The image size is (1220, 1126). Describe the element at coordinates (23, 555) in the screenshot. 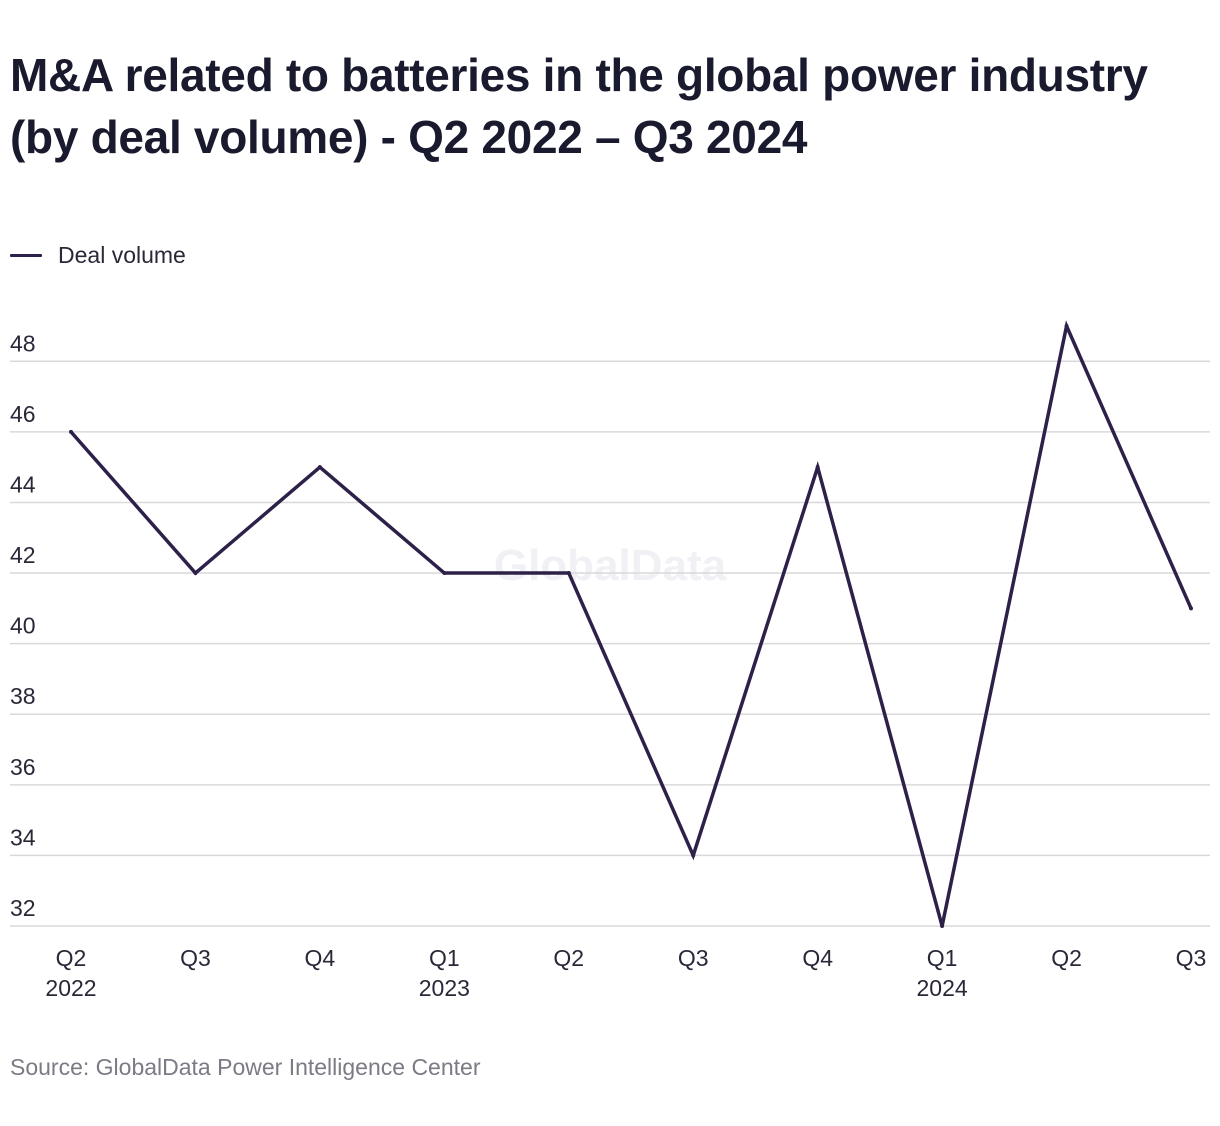

I see `y-tick-label-42: 42` at that location.